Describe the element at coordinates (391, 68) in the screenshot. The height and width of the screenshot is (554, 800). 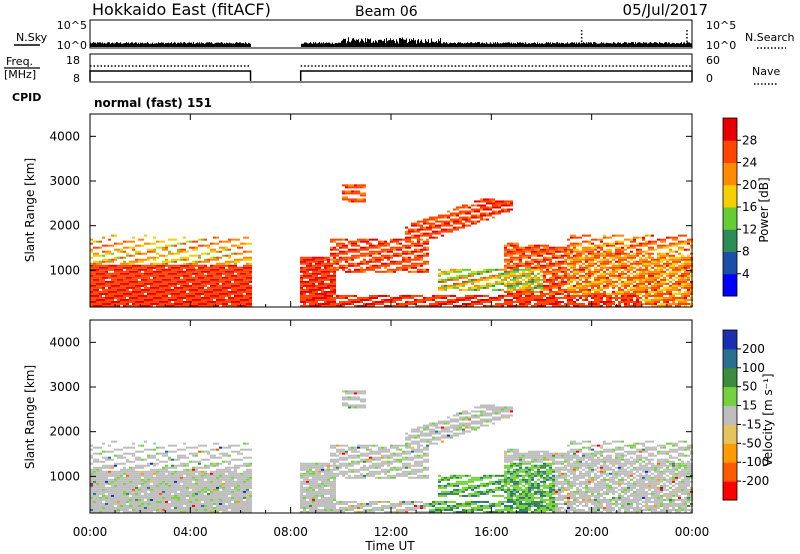
I see `freq-frame` at that location.